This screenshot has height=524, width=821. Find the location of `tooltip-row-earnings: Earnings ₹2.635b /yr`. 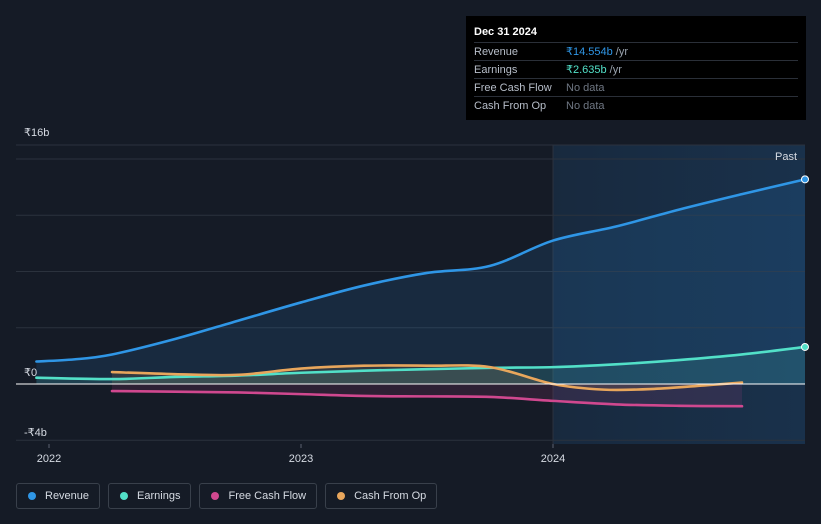

tooltip-row-earnings: Earnings ₹2.635b /yr is located at coordinates (636, 69).